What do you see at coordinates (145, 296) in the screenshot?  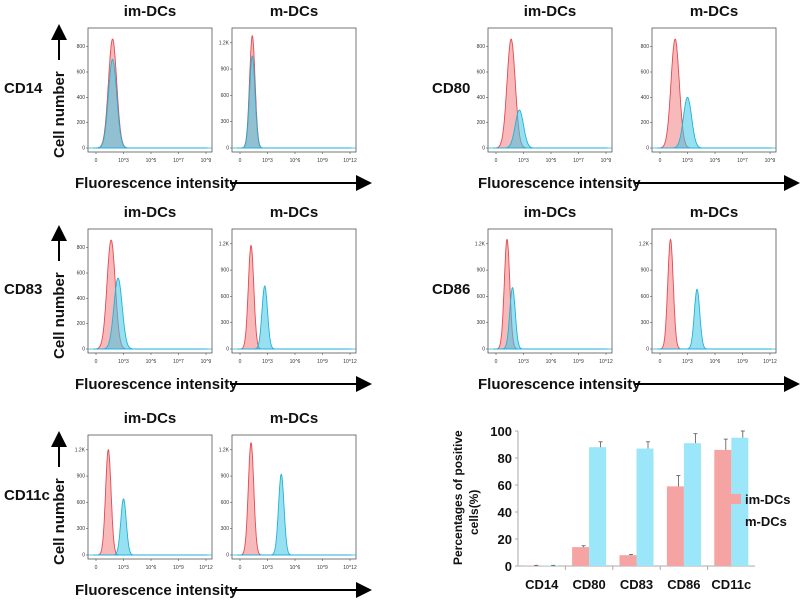 I see `histogram-cd83-im: 0 200 400 600 800 0 10^3 10^5 10^7 10^9` at bounding box center [145, 296].